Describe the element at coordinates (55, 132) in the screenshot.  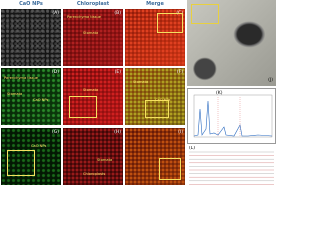
I see `panel-label: (G)` at that location.